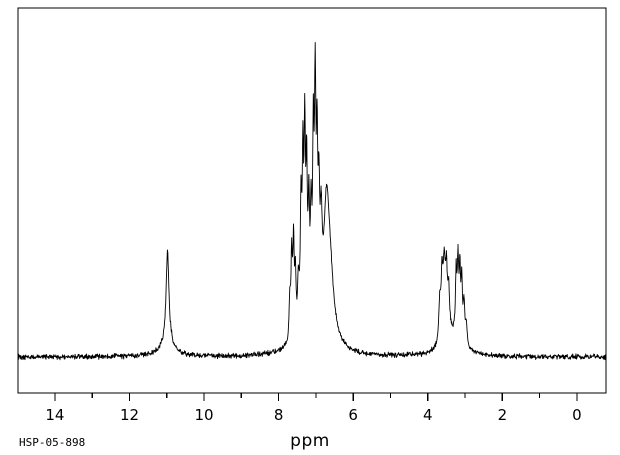 The height and width of the screenshot is (455, 620). I want to click on x-axis-tick-label: 14, so click(54, 415).